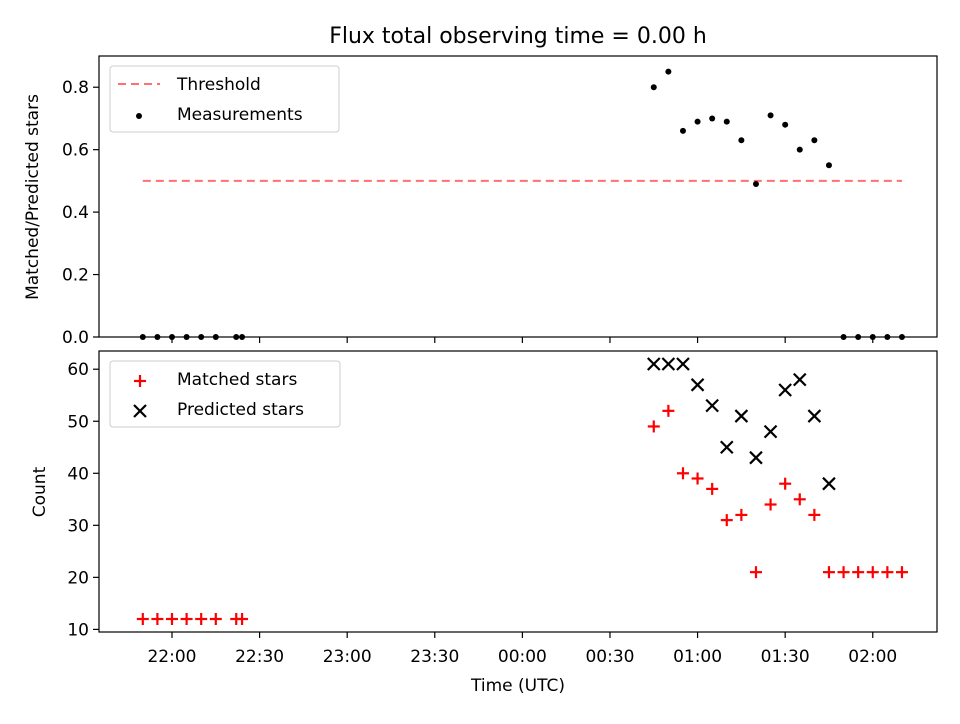 This screenshot has height=724, width=960. What do you see at coordinates (218, 85) in the screenshot?
I see `threshold-legend-label: Threshold` at bounding box center [218, 85].